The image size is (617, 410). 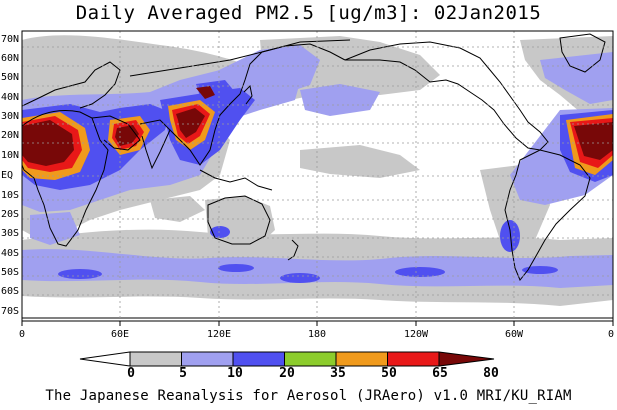 What do you see at coordinates (440, 373) in the screenshot?
I see `colorbar-tick: 65` at bounding box center [440, 373].